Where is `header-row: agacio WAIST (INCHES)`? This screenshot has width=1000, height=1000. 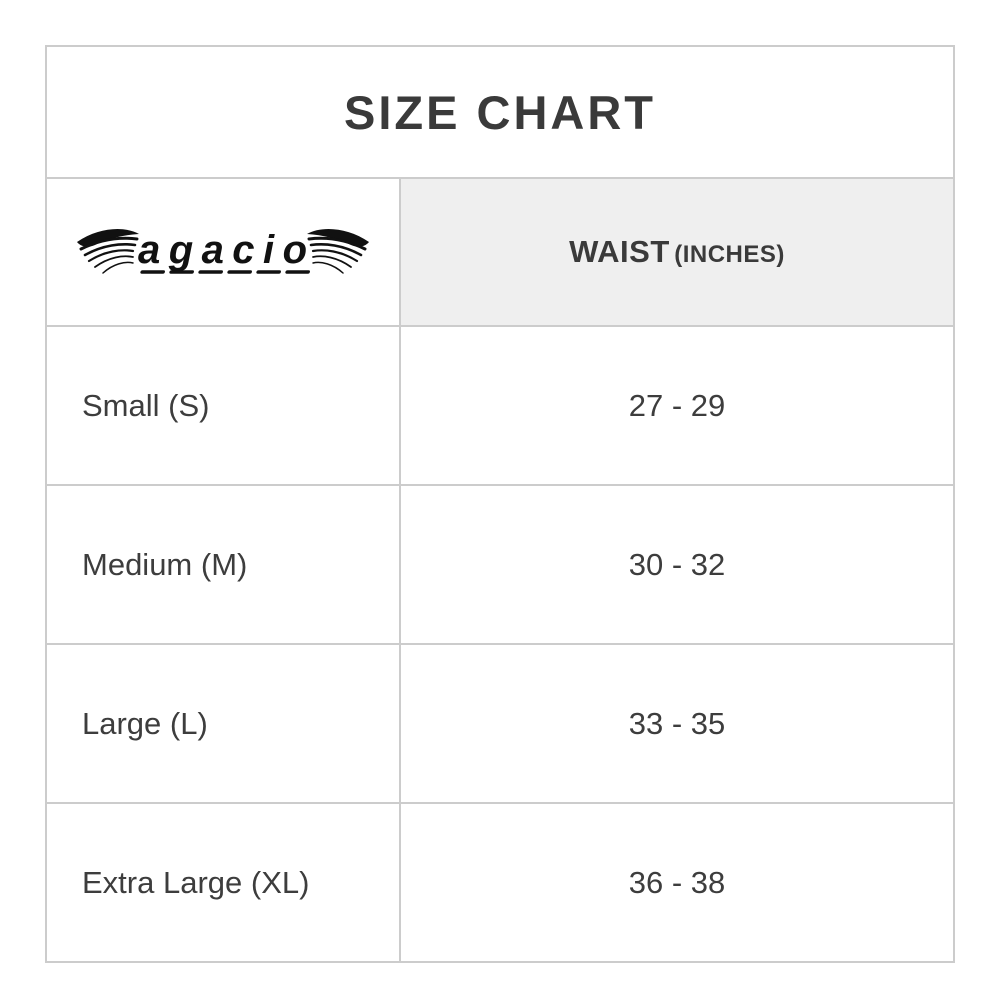 header-row: agacio WAIST (INCHES) is located at coordinates (500, 252).